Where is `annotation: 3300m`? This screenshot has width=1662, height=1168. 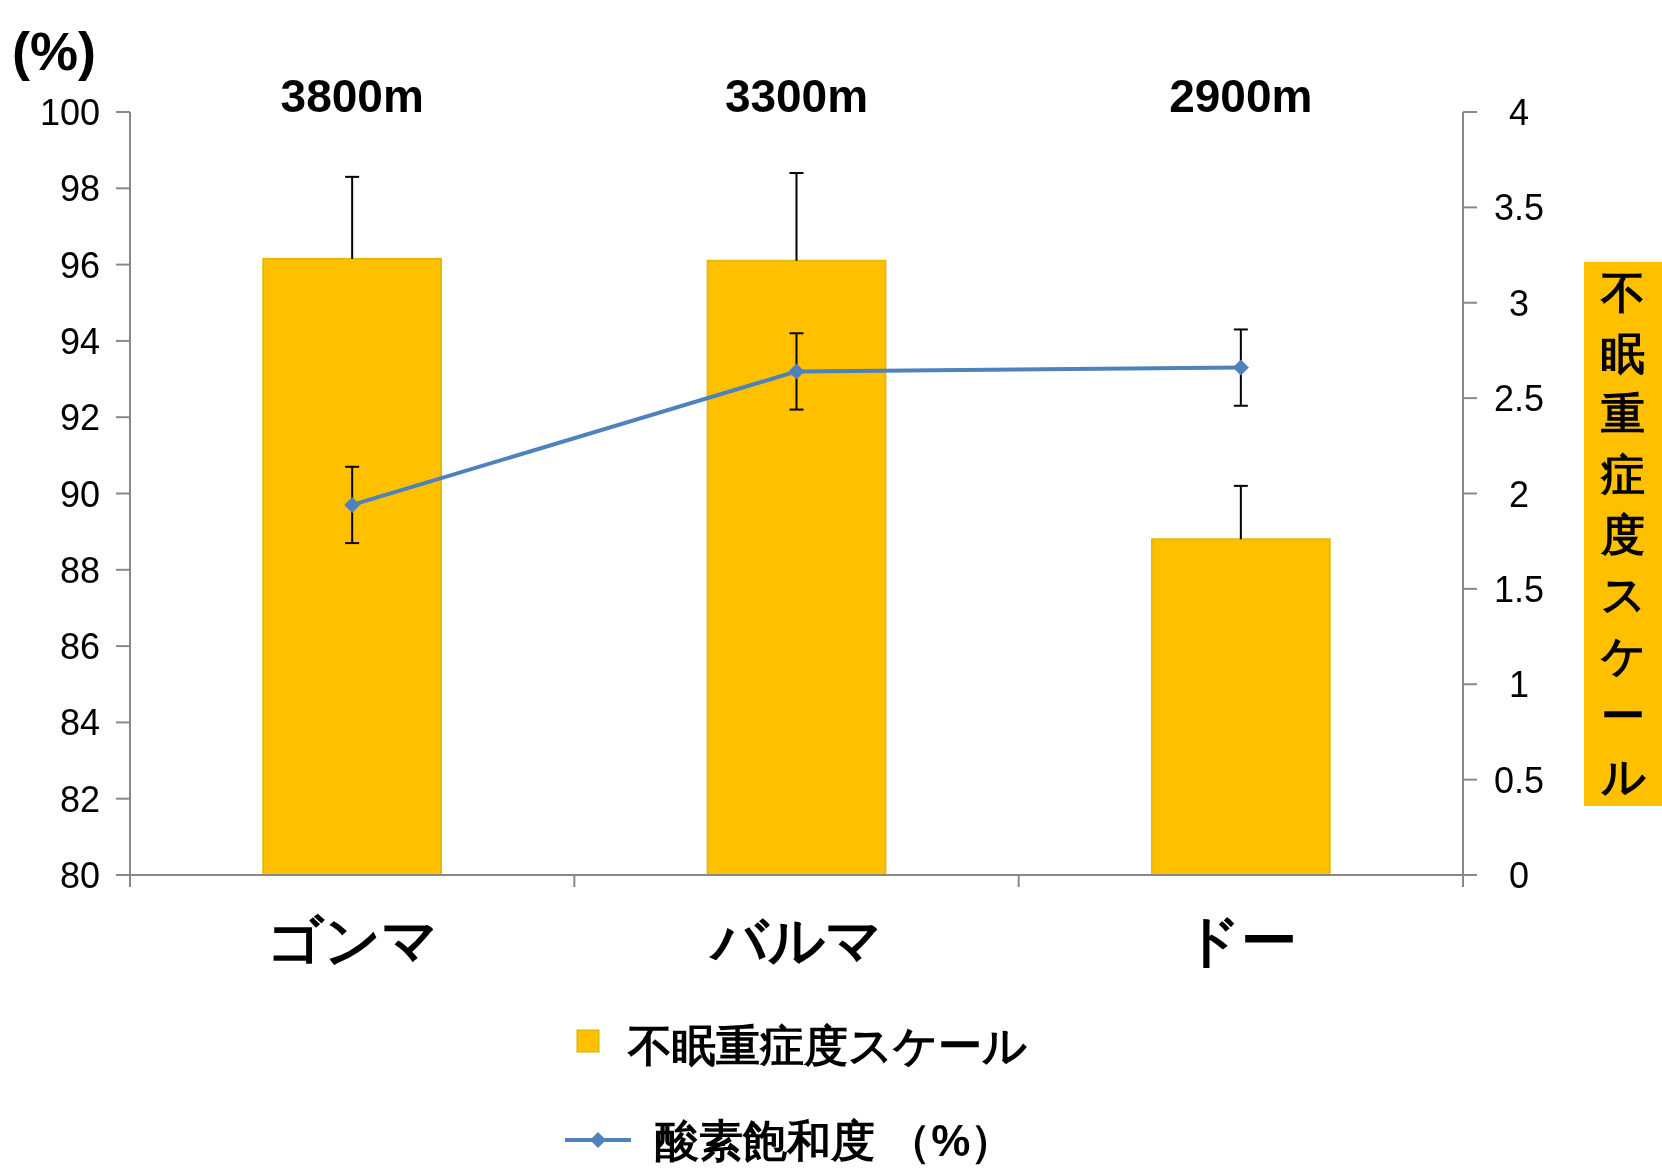
annotation: 3300m is located at coordinates (796, 96).